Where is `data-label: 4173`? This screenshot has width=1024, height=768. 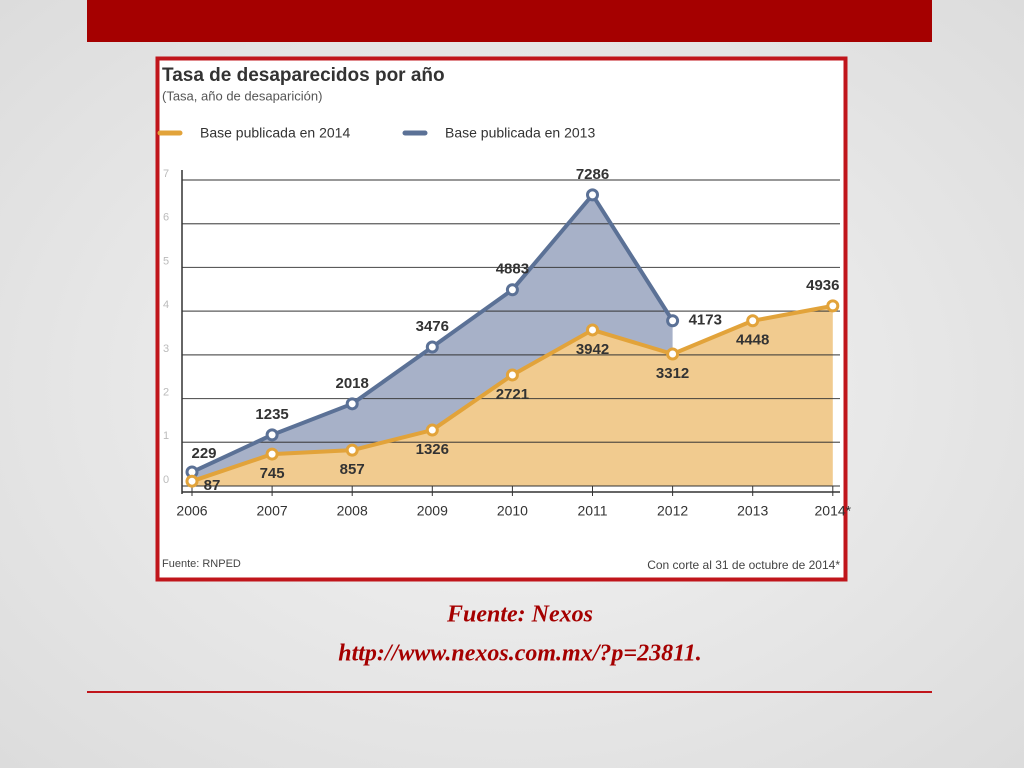
data-label: 4173 is located at coordinates (705, 320).